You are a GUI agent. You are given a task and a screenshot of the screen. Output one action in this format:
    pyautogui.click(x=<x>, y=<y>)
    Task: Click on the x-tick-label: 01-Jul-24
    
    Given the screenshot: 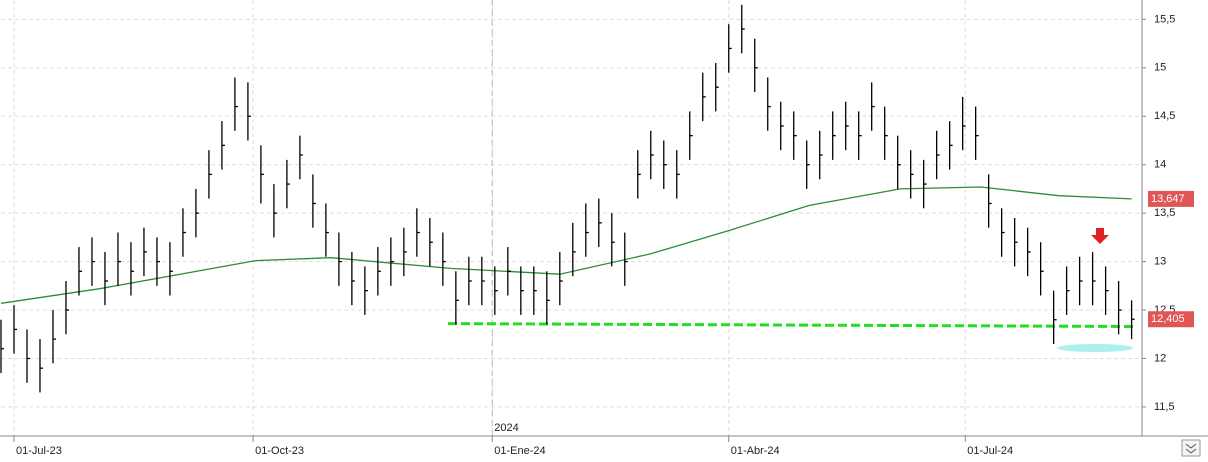 What is the action you would take?
    pyautogui.click(x=990, y=451)
    